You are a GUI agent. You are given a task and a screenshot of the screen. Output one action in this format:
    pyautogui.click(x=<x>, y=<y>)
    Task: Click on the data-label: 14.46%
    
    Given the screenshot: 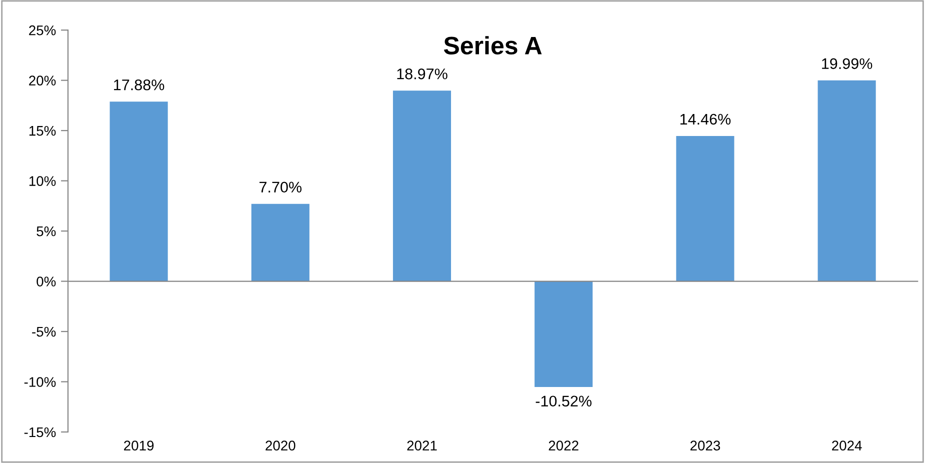 What is the action you would take?
    pyautogui.click(x=705, y=119)
    